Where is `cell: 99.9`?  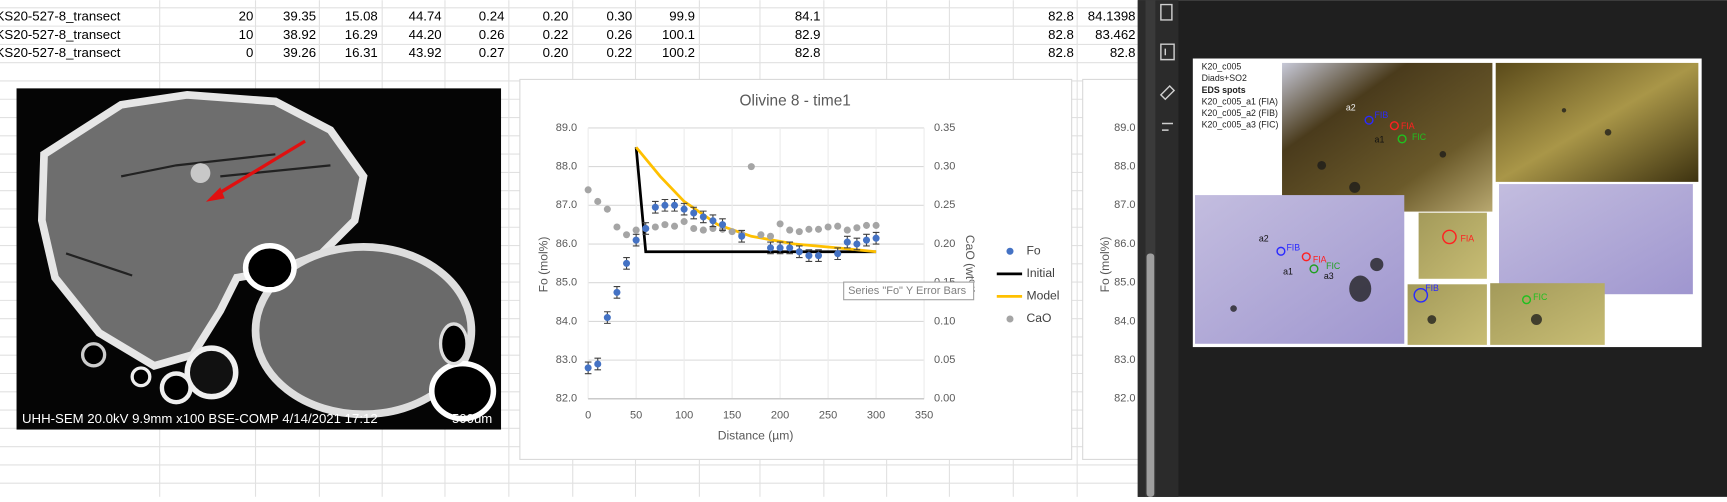
cell: 99.9 is located at coordinates (682, 16).